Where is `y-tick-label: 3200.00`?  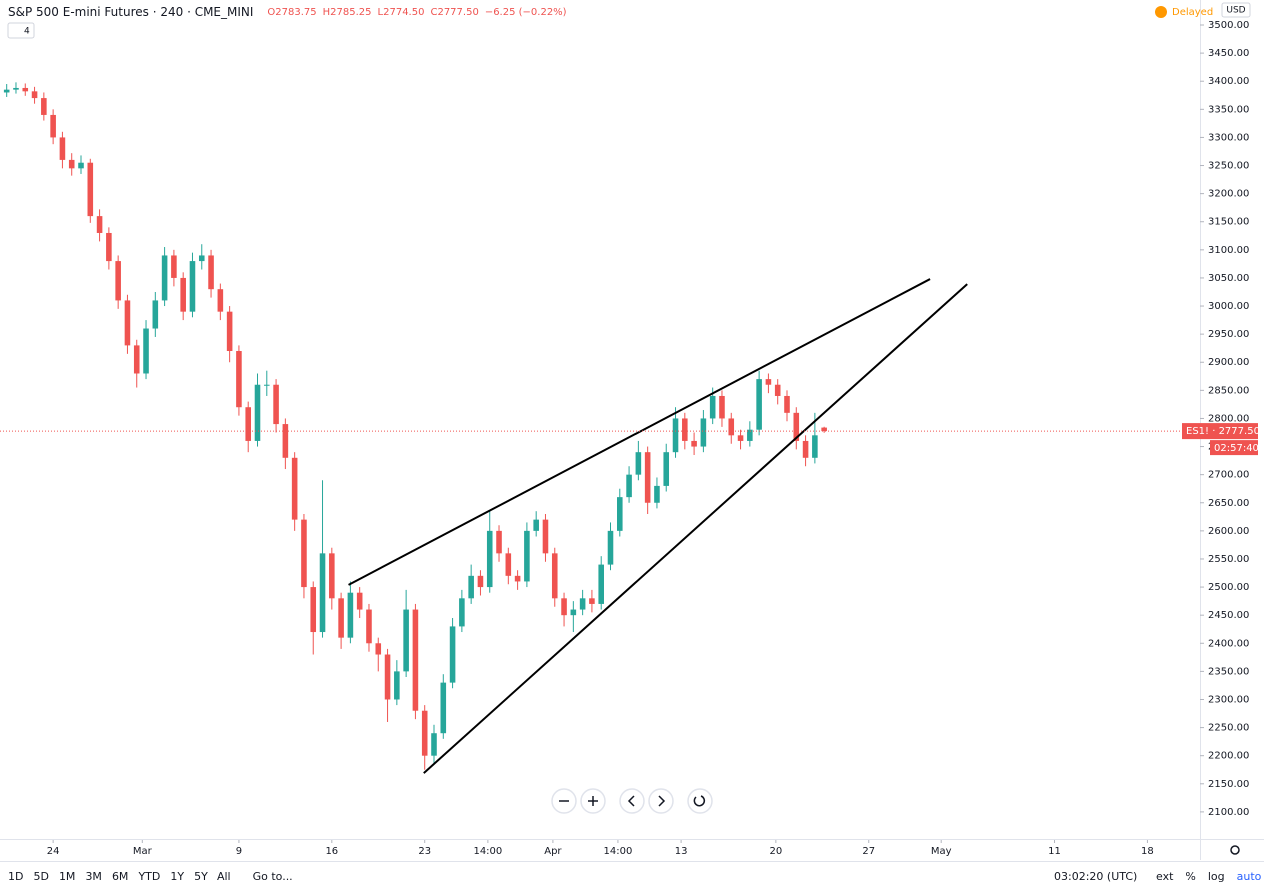 y-tick-label: 3200.00 is located at coordinates (1228, 194).